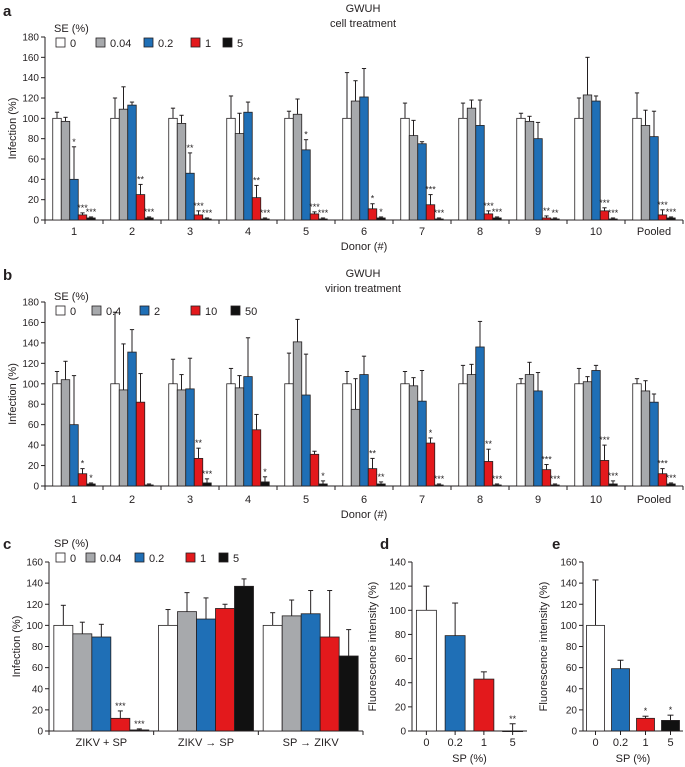 This screenshot has height=767, width=685. Describe the element at coordinates (132, 500) in the screenshot. I see `x-tick-label: 2` at that location.